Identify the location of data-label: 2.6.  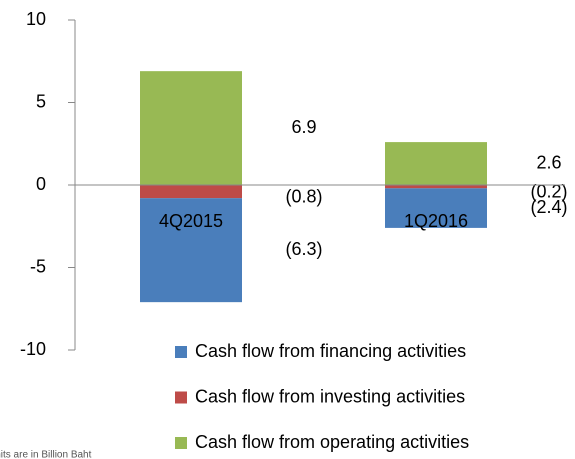
(548, 162).